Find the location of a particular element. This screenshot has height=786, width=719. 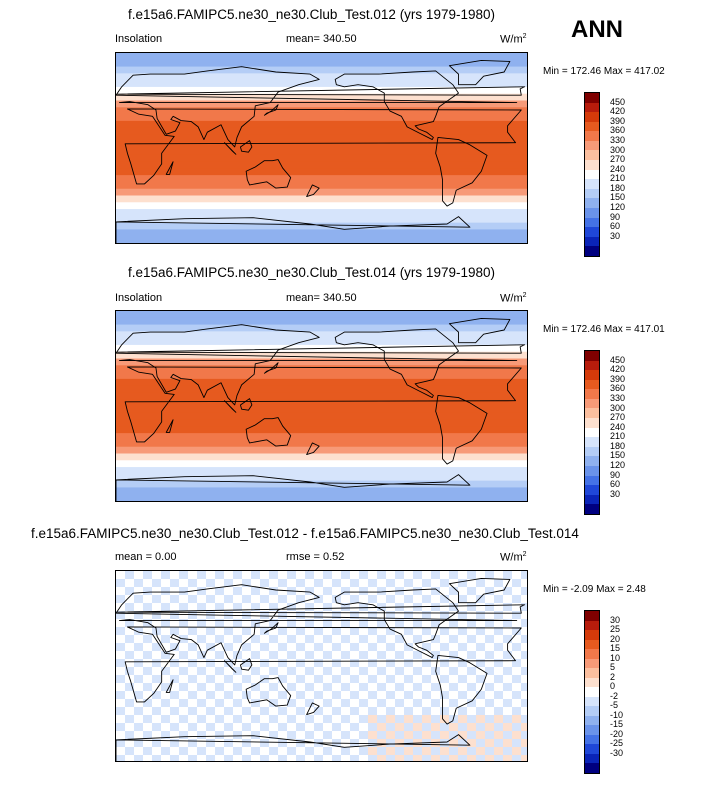

colorbar-tick-label: 60 is located at coordinates (615, 484).